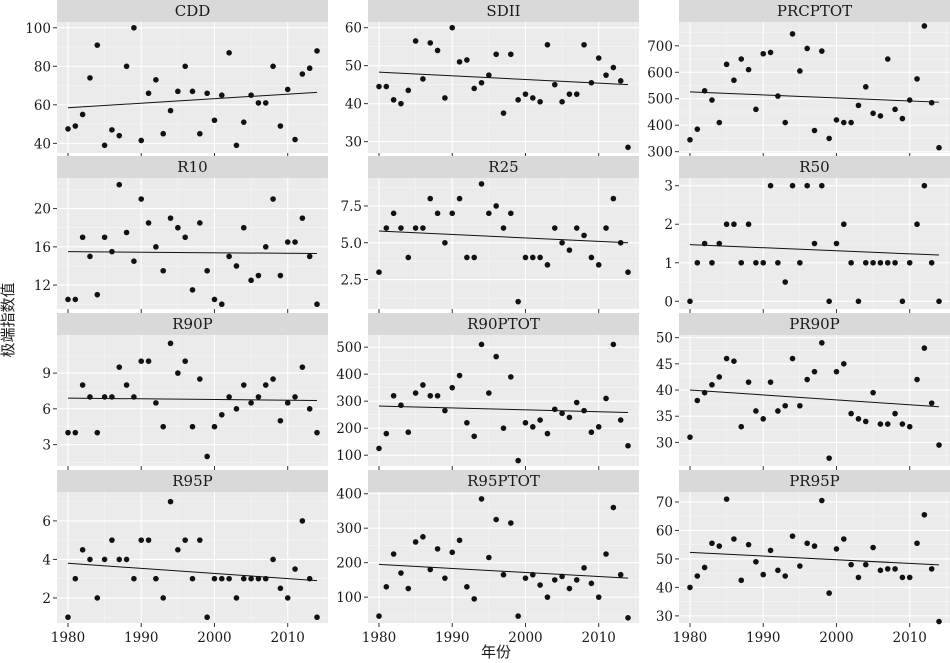  What do you see at coordinates (664, 339) in the screenshot?
I see `y-tick-label: 50` at bounding box center [664, 339].